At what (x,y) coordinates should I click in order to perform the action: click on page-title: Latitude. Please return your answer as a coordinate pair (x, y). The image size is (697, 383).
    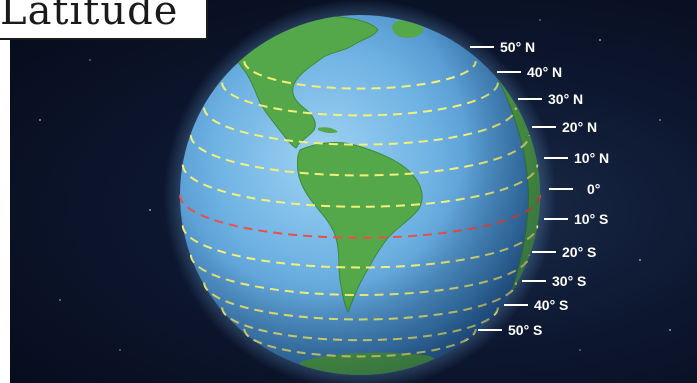
    Looking at the image, I should click on (89, 17).